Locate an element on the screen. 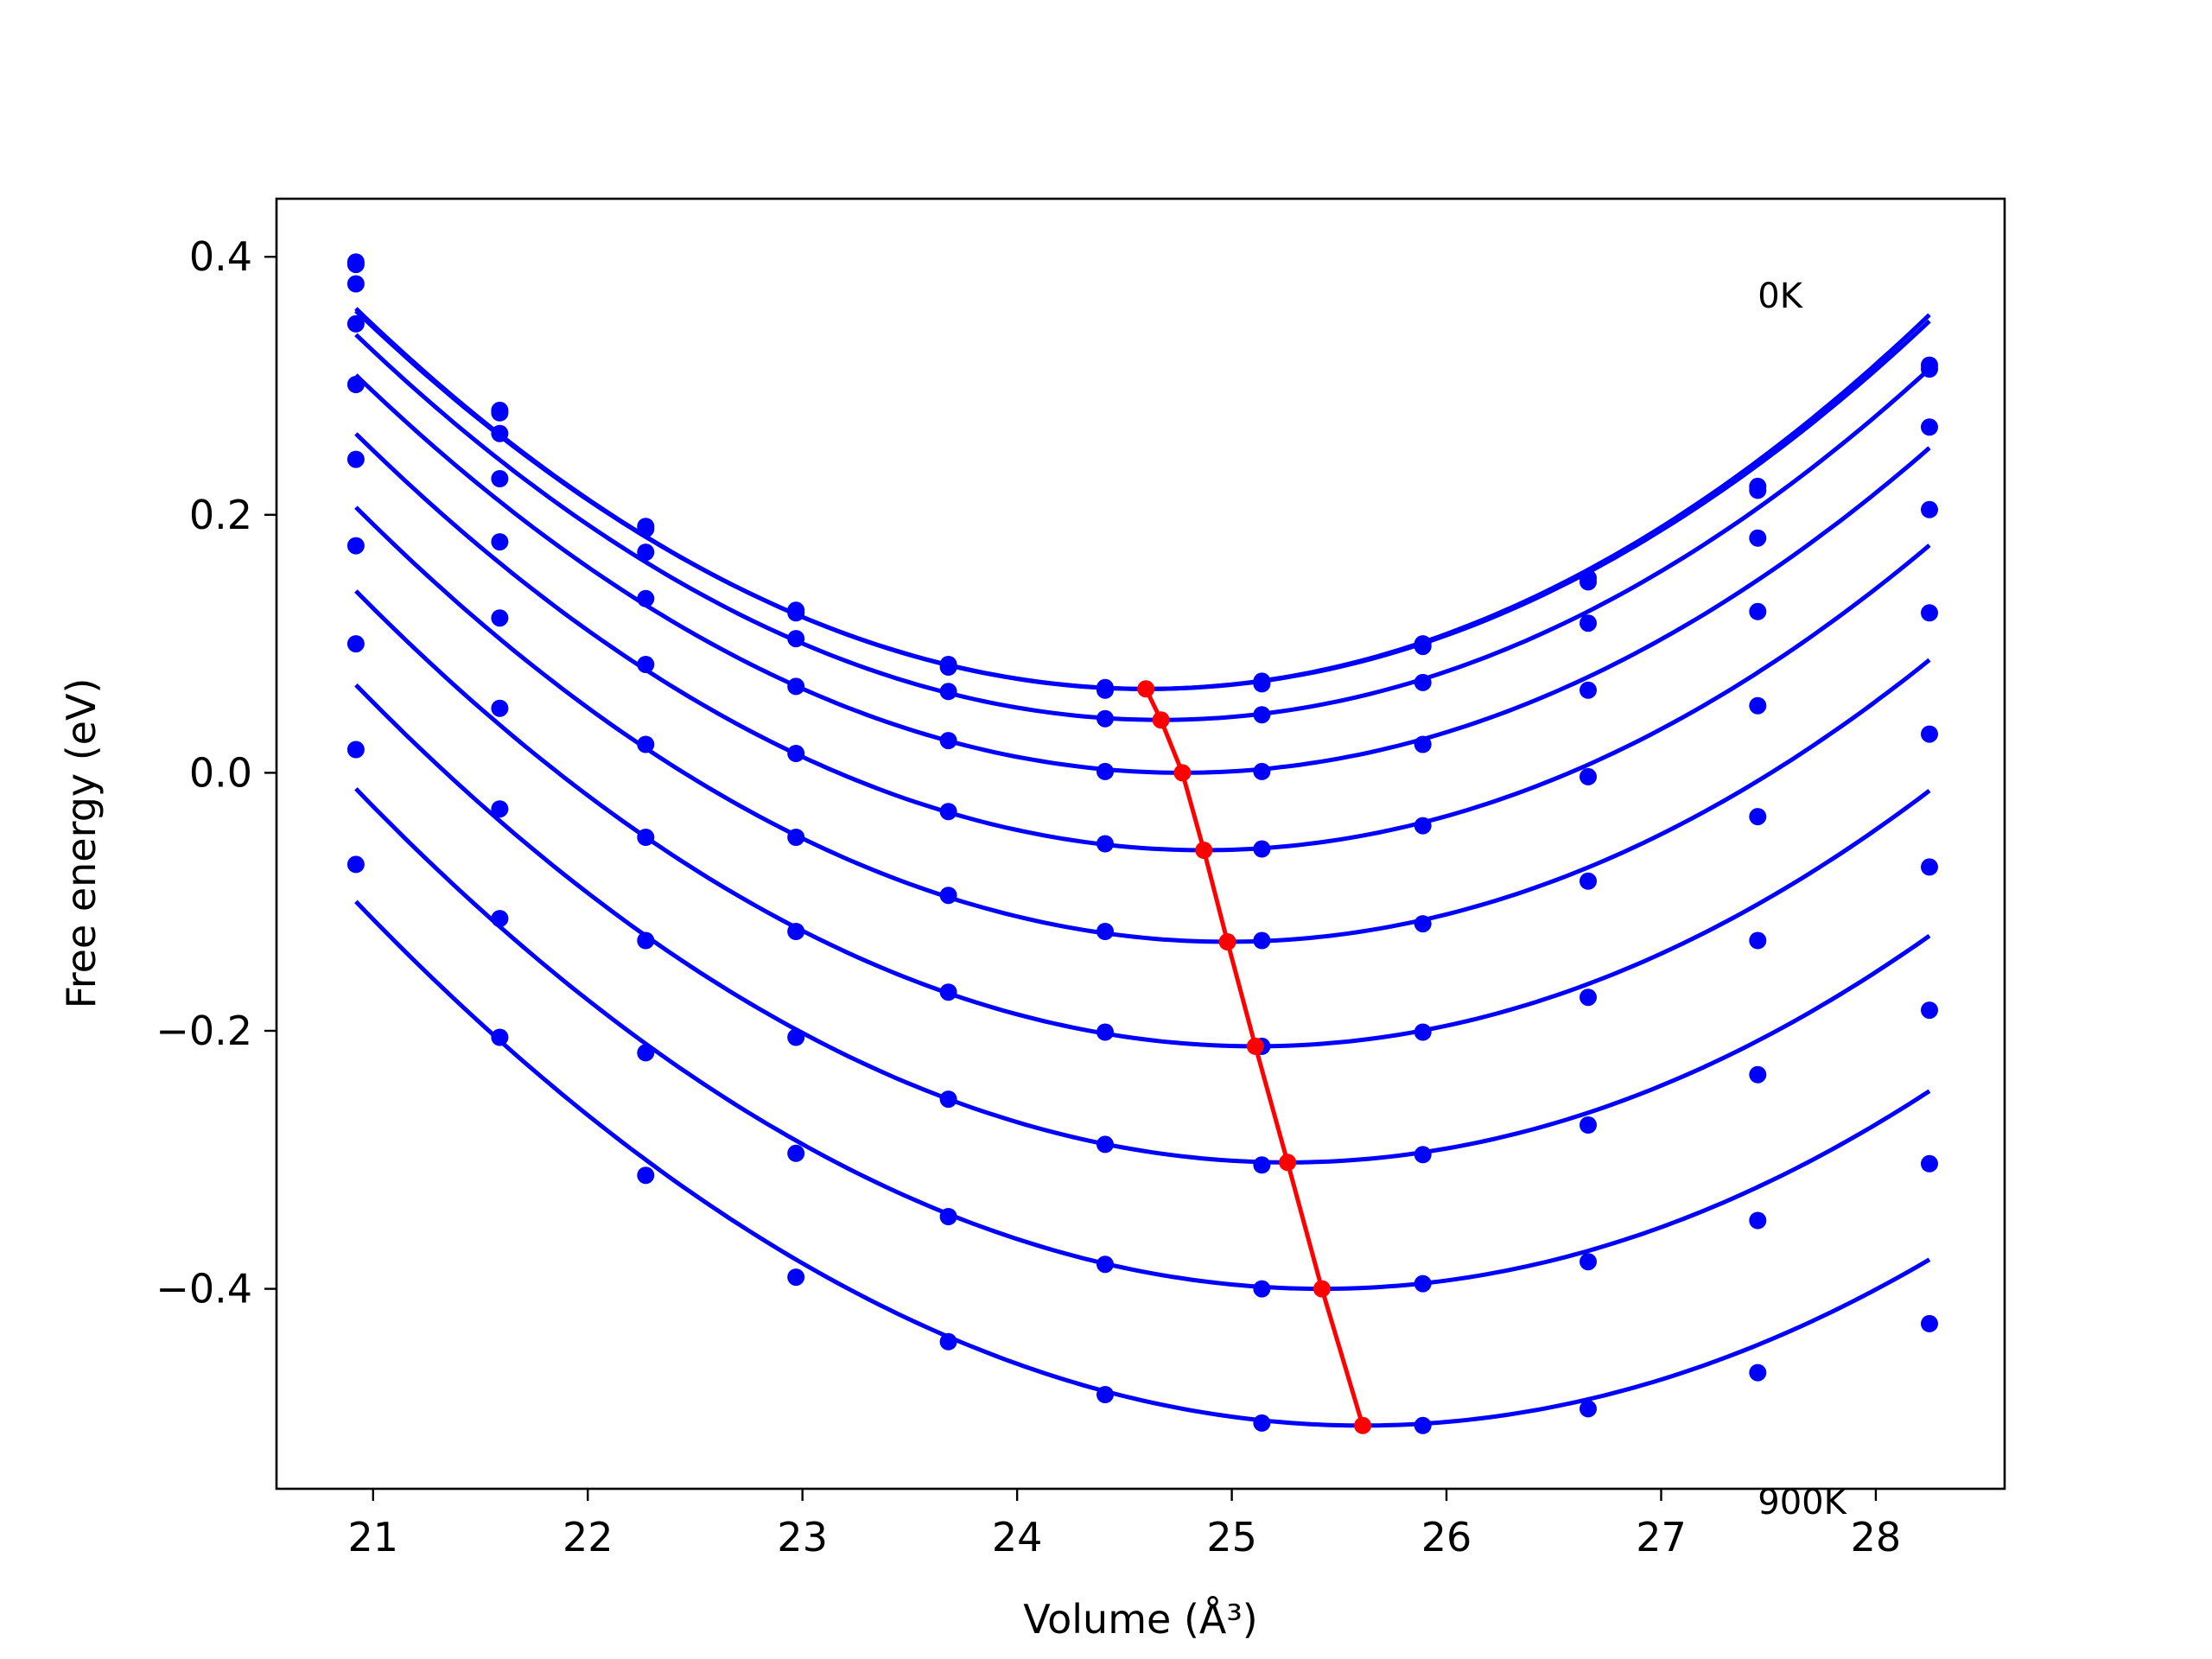 This screenshot has height=1659, width=2212. x-tick-label: 28 is located at coordinates (1876, 1537).